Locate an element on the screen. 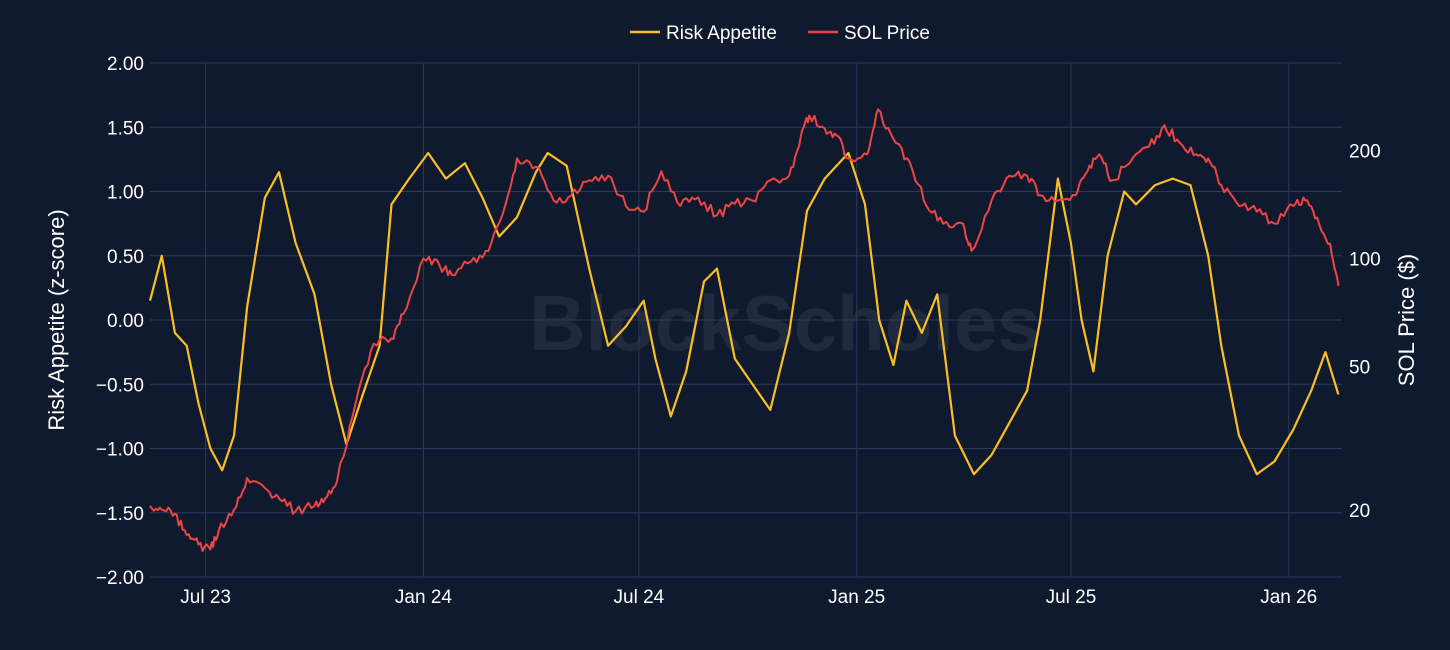  right-axis-title: SOL Price ($) is located at coordinates (1406, 320).